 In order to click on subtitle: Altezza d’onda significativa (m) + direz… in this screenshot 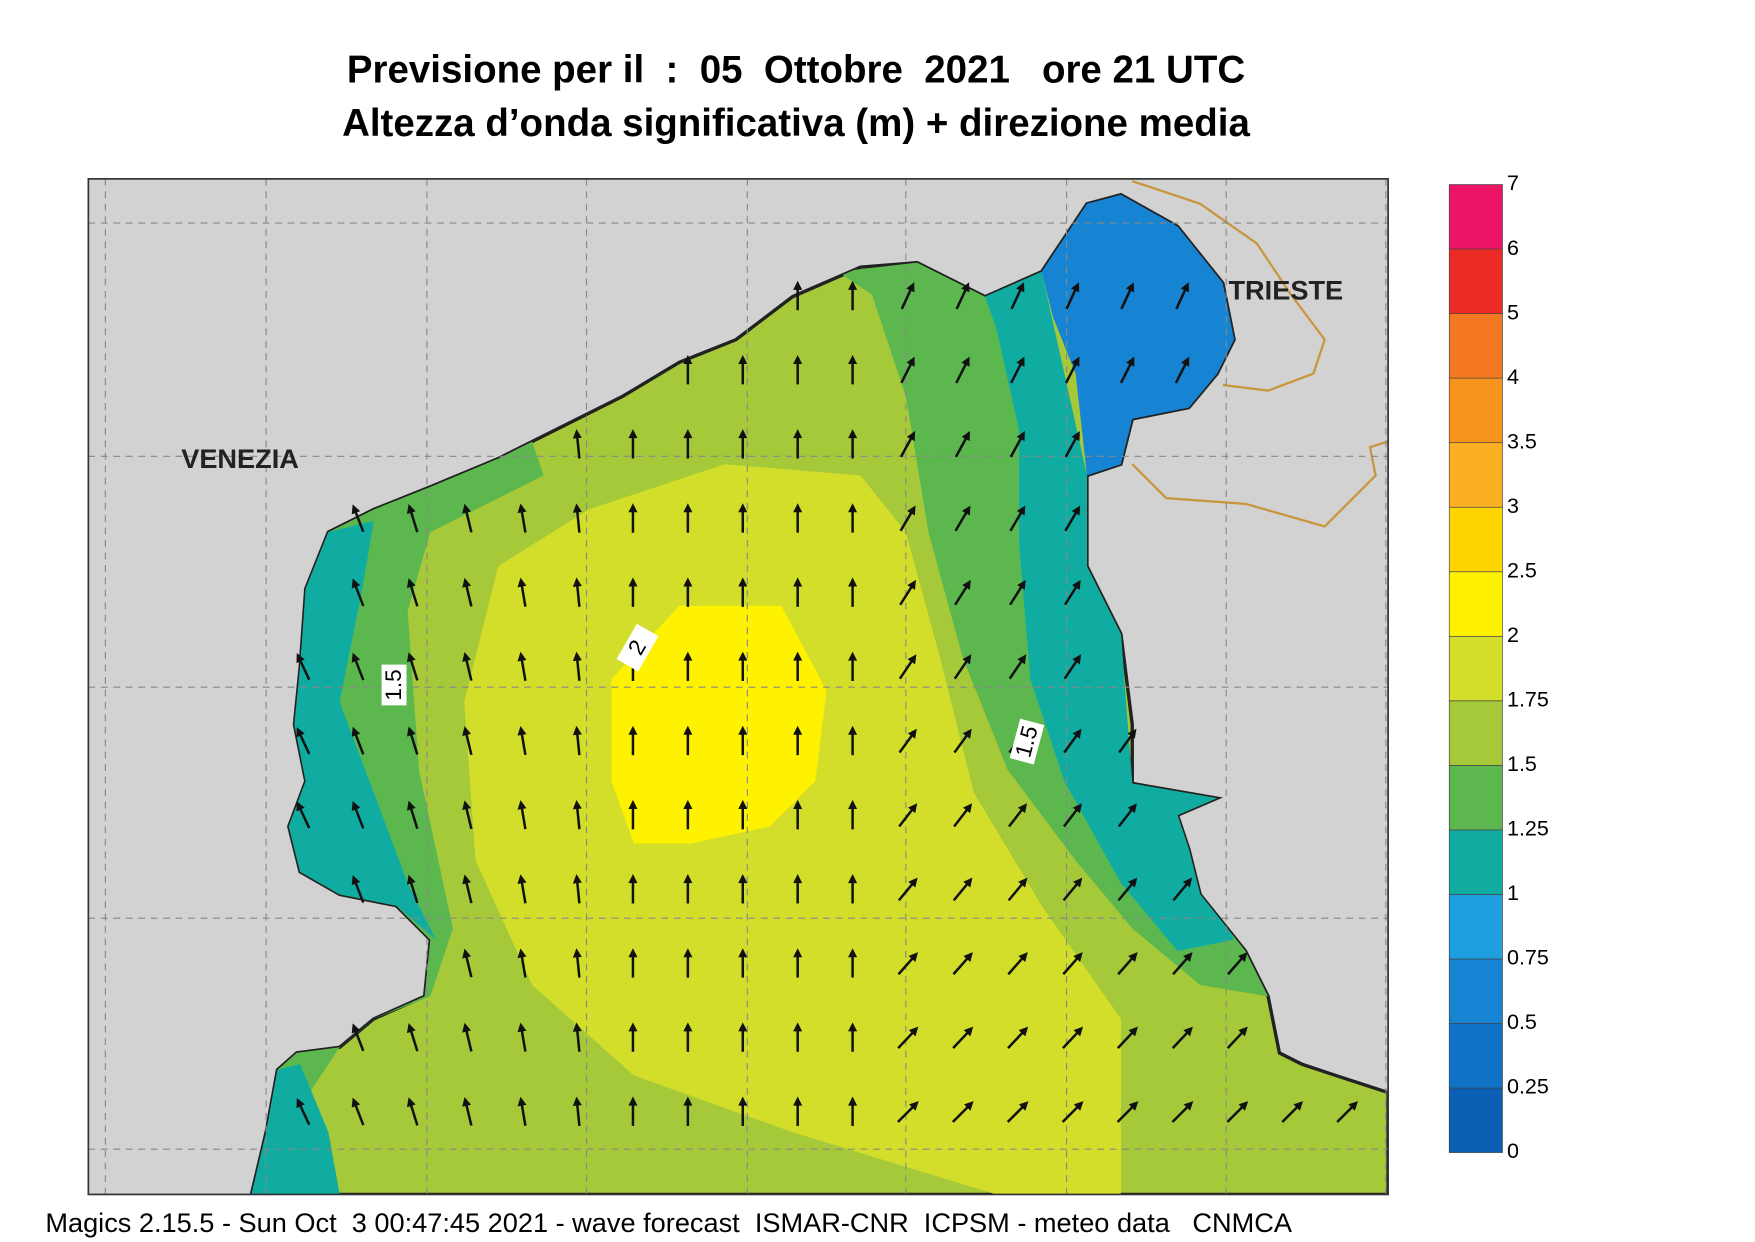, I will do `click(796, 123)`.